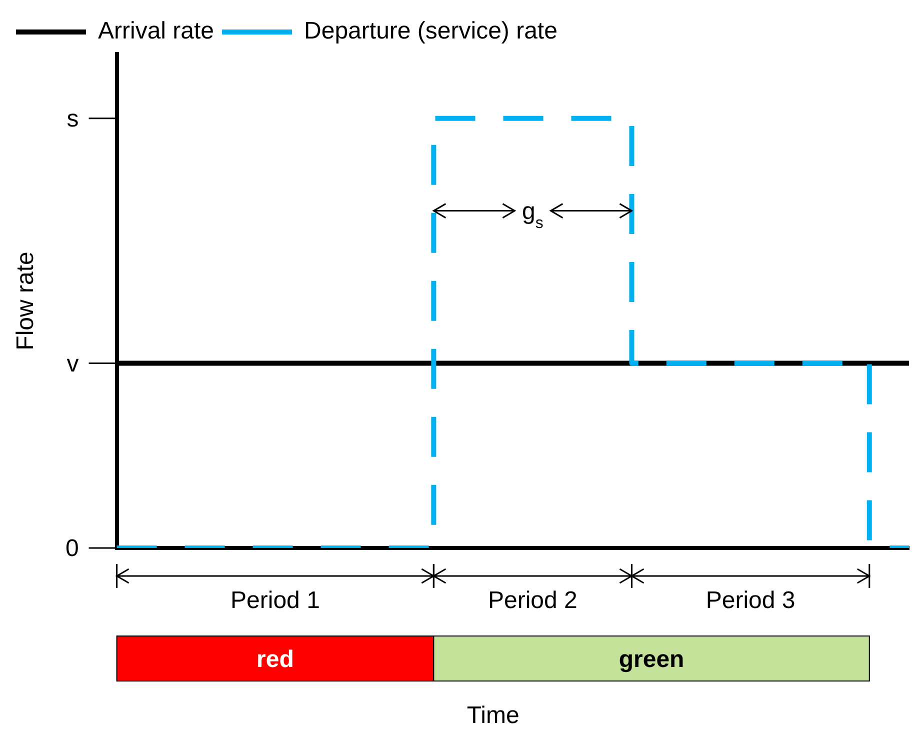 The image size is (921, 736). What do you see at coordinates (156, 31) in the screenshot?
I see `legend-label: Arrival rate` at bounding box center [156, 31].